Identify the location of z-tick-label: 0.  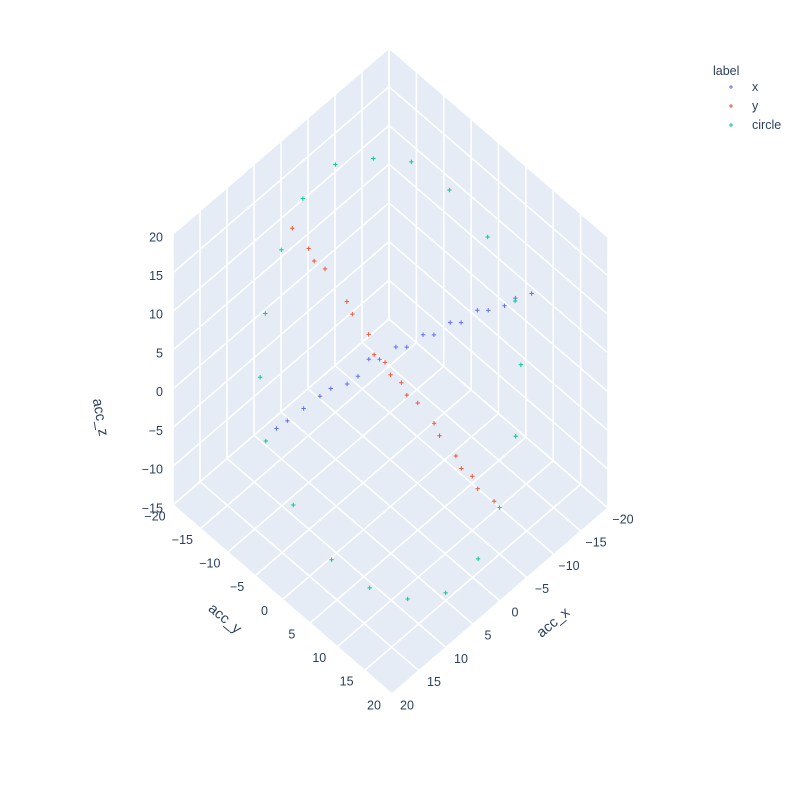
(159, 392).